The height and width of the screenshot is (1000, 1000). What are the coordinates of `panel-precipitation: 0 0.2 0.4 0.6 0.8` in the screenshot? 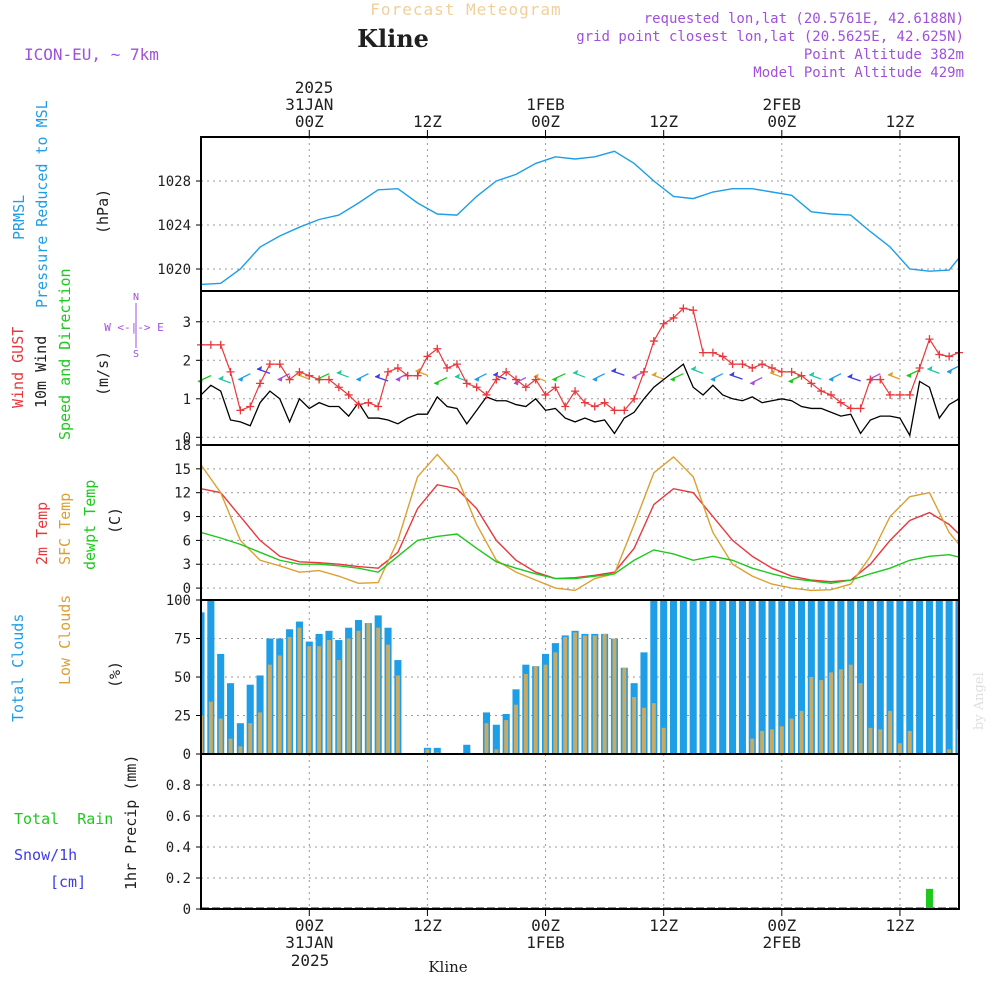 It's located at (562, 836).